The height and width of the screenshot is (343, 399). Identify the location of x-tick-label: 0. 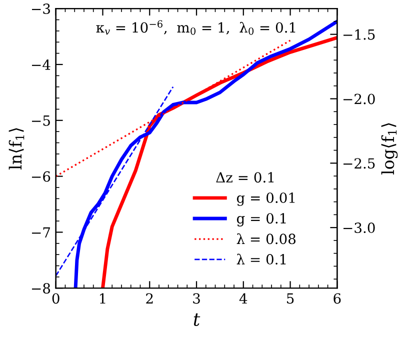
(56, 298).